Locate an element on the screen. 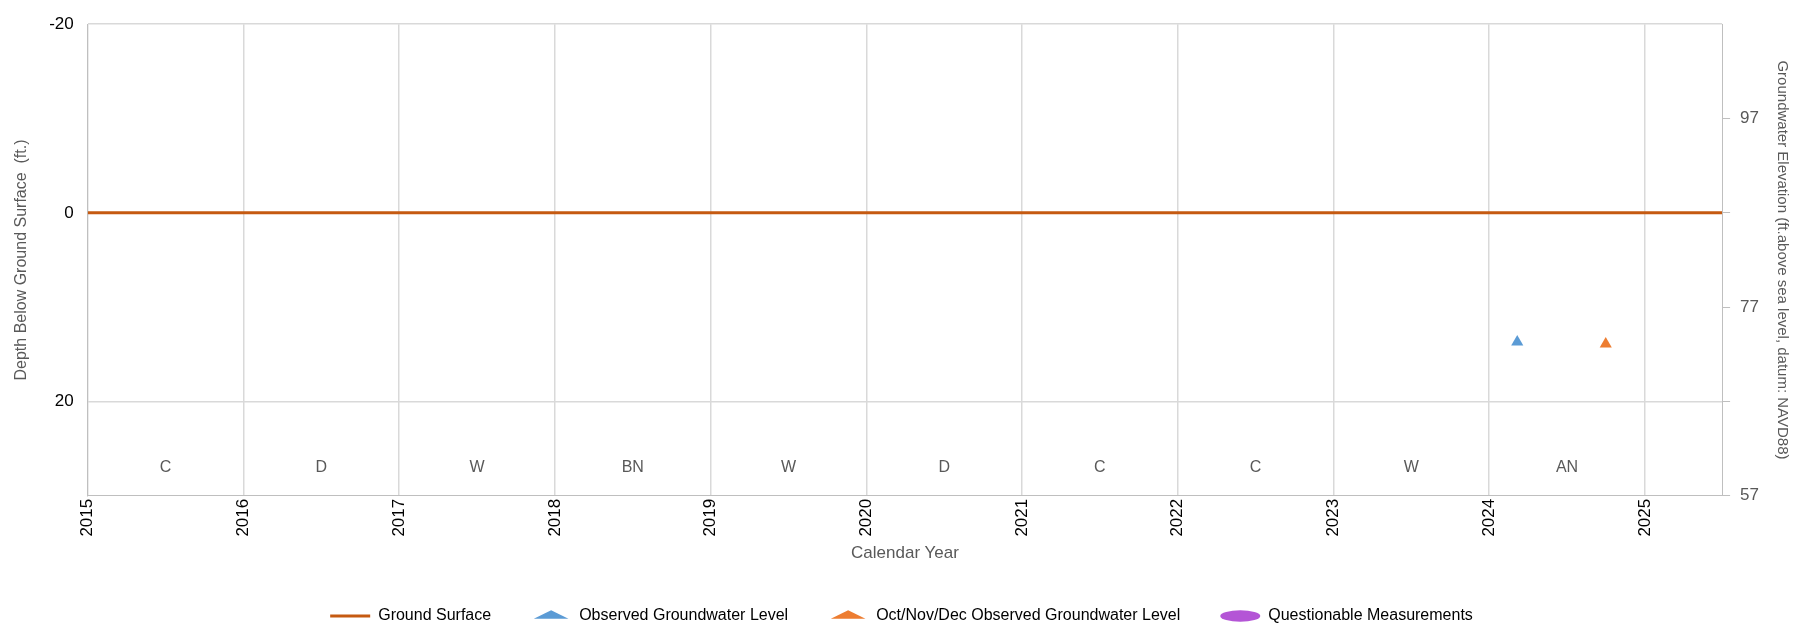  x-tick-label: 2020 is located at coordinates (866, 517).